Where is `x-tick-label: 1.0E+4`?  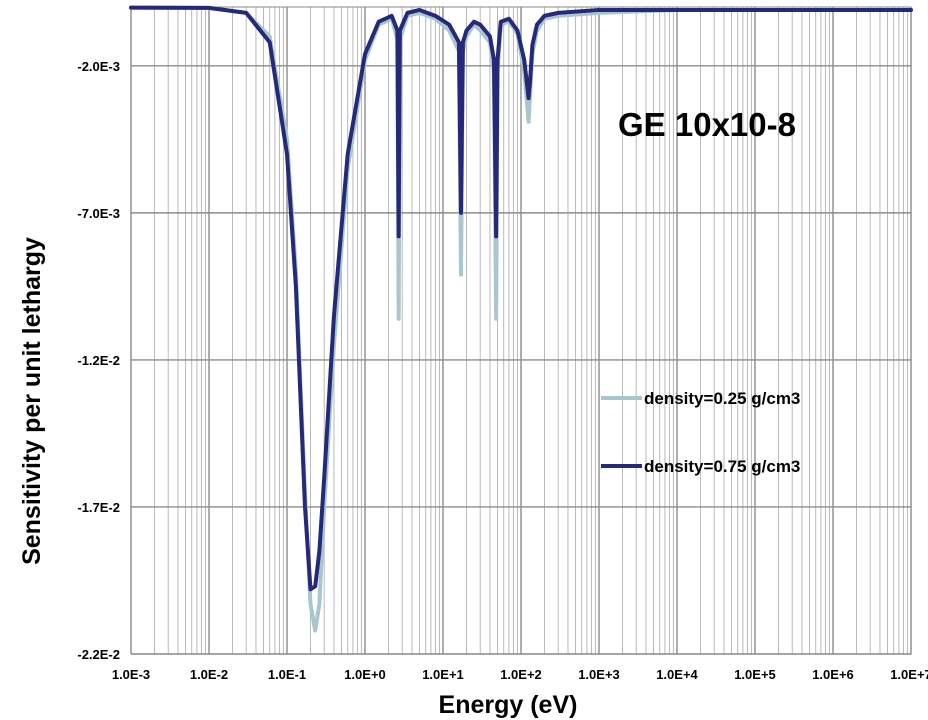 x-tick-label: 1.0E+4 is located at coordinates (677, 674).